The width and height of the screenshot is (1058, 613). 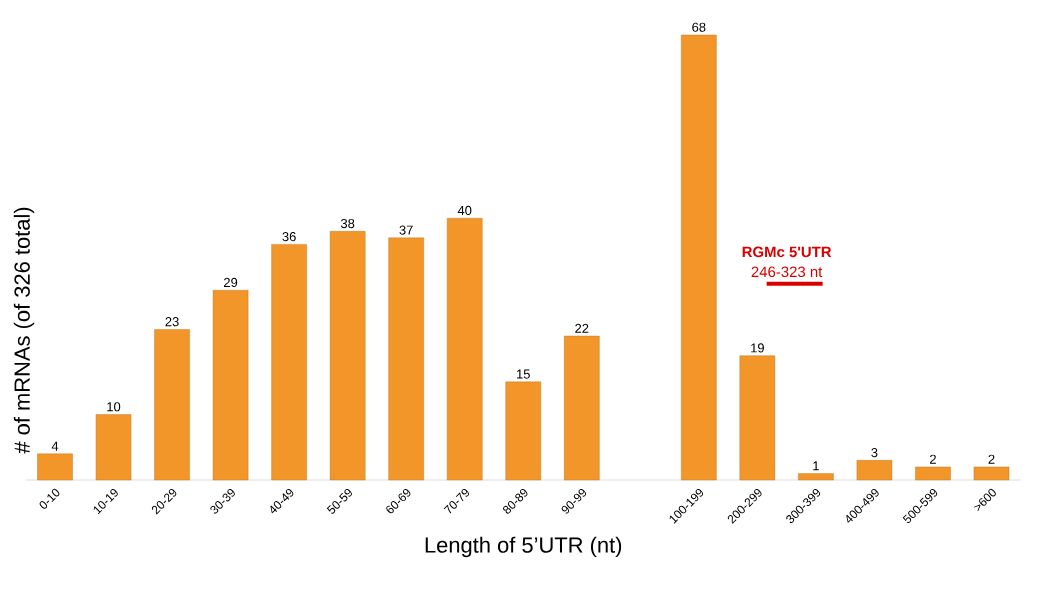 What do you see at coordinates (114, 407) in the screenshot?
I see `data-label: 10` at bounding box center [114, 407].